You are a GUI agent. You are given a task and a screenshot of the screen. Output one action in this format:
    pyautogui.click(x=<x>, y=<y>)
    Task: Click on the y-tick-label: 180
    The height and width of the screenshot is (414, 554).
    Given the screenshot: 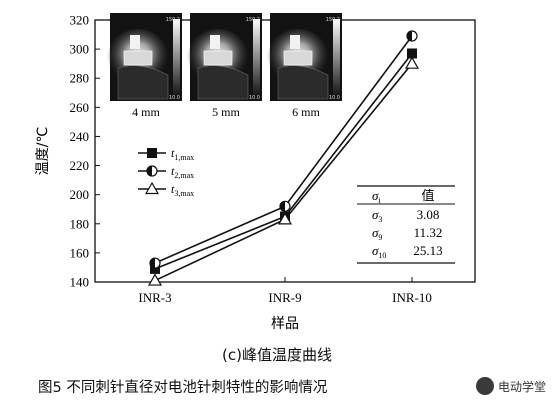 What is the action you would take?
    pyautogui.click(x=80, y=223)
    